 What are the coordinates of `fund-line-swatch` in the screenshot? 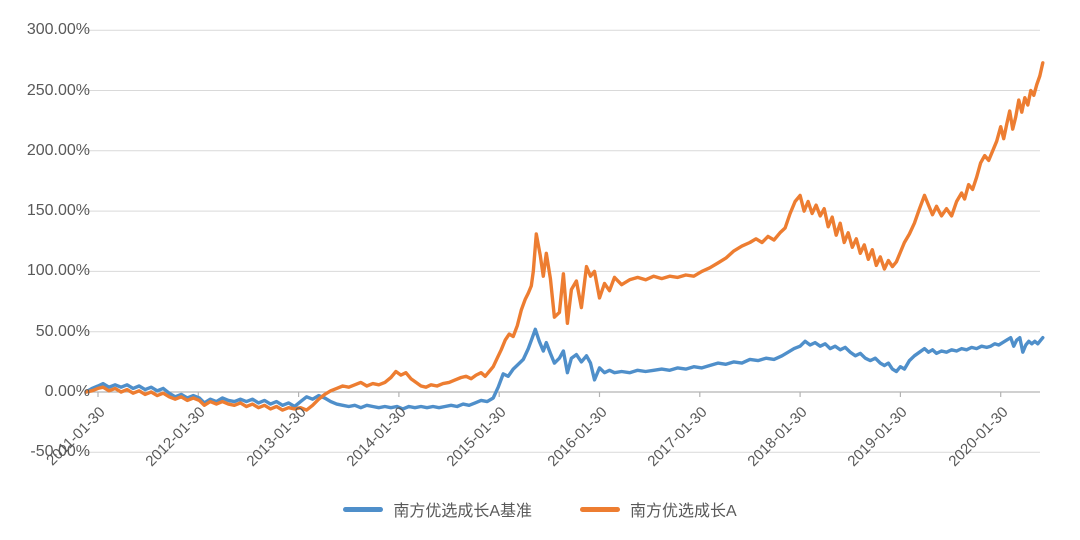 It's located at (600, 509).